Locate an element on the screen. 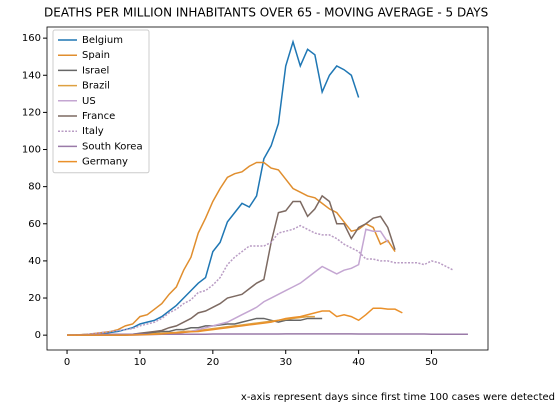  legend-label: Italy is located at coordinates (93, 131).